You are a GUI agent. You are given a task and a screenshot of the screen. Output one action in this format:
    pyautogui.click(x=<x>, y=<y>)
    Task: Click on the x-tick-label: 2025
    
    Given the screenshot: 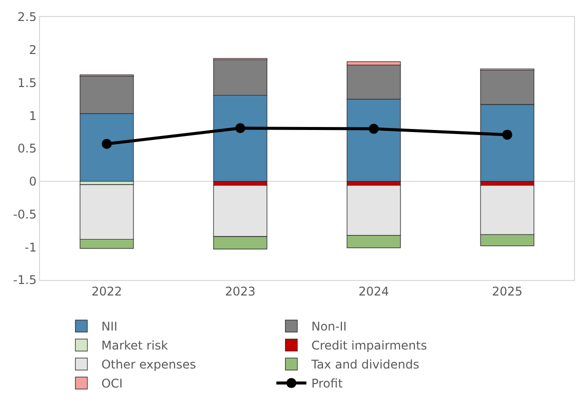 What is the action you would take?
    pyautogui.click(x=507, y=291)
    